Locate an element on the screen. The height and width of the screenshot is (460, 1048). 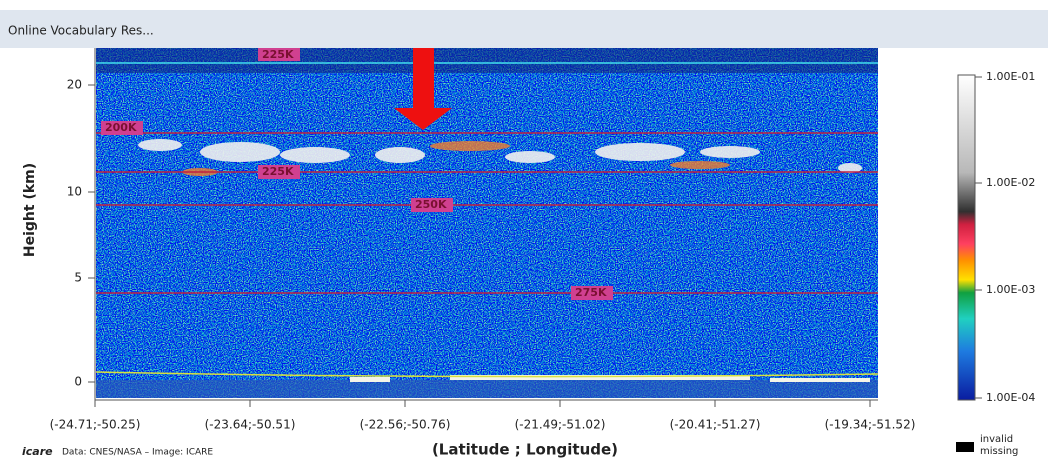
x-tick-label: (-24.71;-50.25) is located at coordinates (95, 425).